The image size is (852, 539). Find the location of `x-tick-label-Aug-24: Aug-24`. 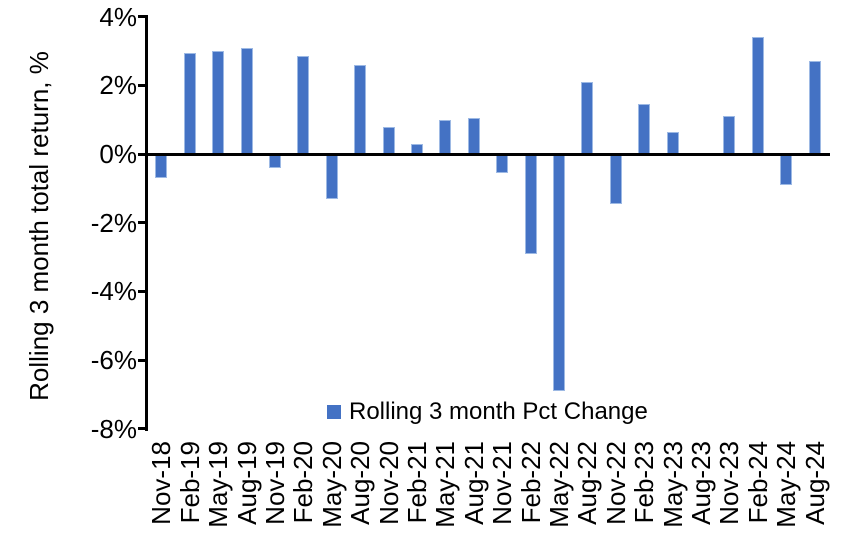

x-tick-label-Aug-24: Aug-24 is located at coordinates (814, 483).